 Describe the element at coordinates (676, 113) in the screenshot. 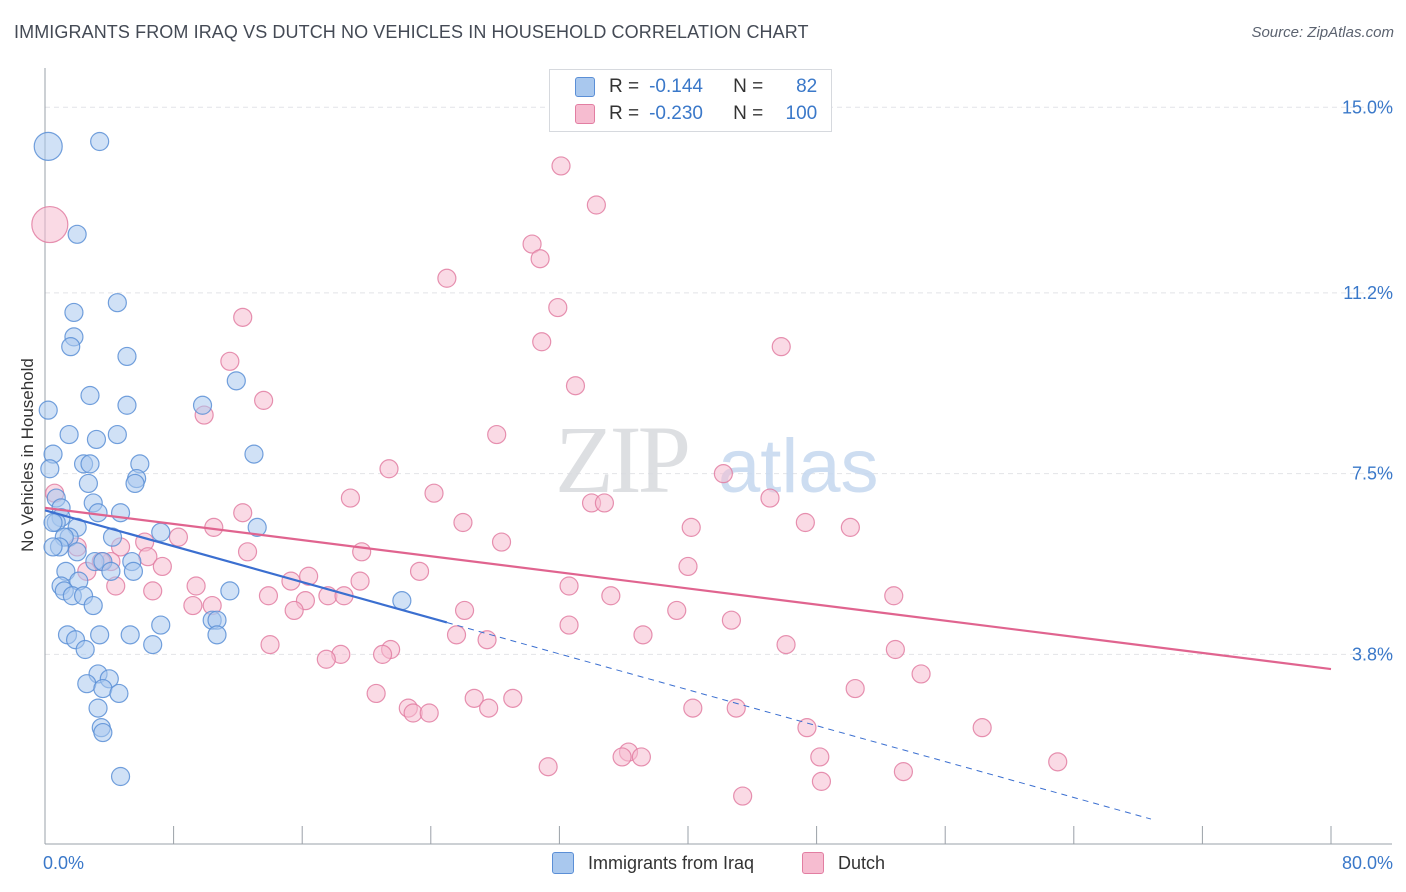

I see `legend-r-value: -0.230` at that location.